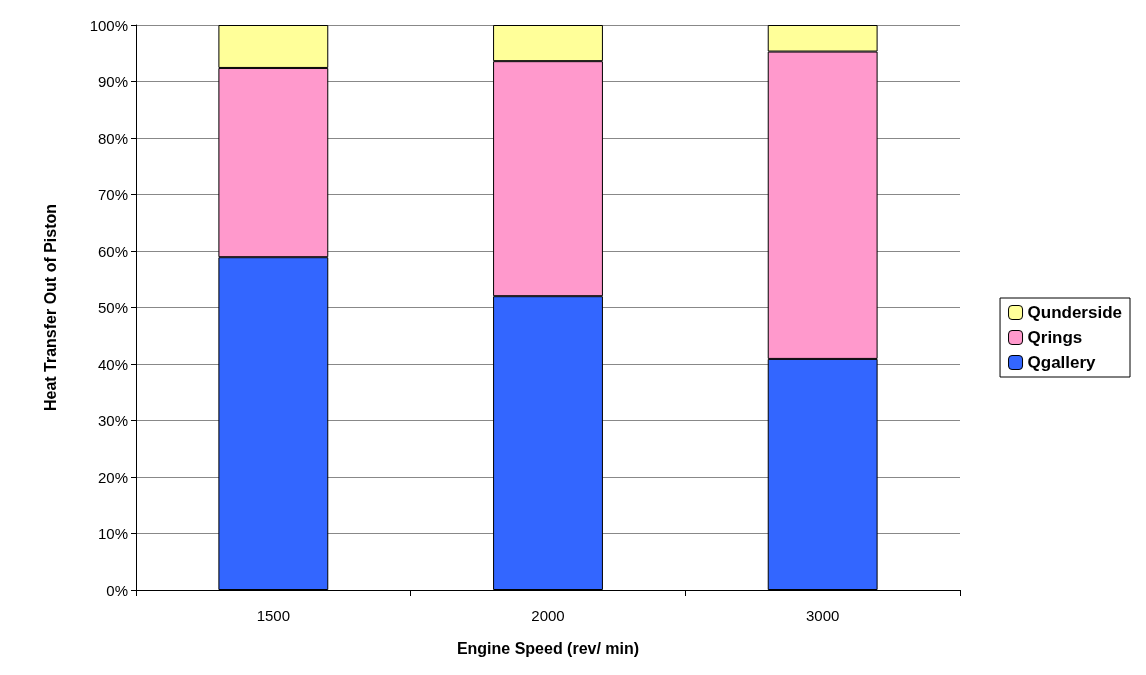 This screenshot has width=1146, height=675. Describe the element at coordinates (112, 194) in the screenshot. I see `y-tick-label: 70%` at that location.